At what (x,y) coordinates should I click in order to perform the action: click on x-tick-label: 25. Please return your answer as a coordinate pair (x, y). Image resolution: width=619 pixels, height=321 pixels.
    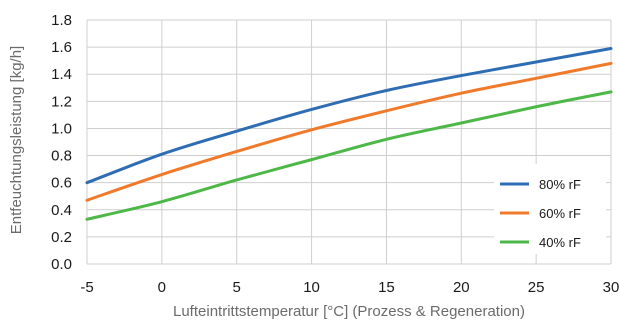
    Looking at the image, I should click on (536, 287).